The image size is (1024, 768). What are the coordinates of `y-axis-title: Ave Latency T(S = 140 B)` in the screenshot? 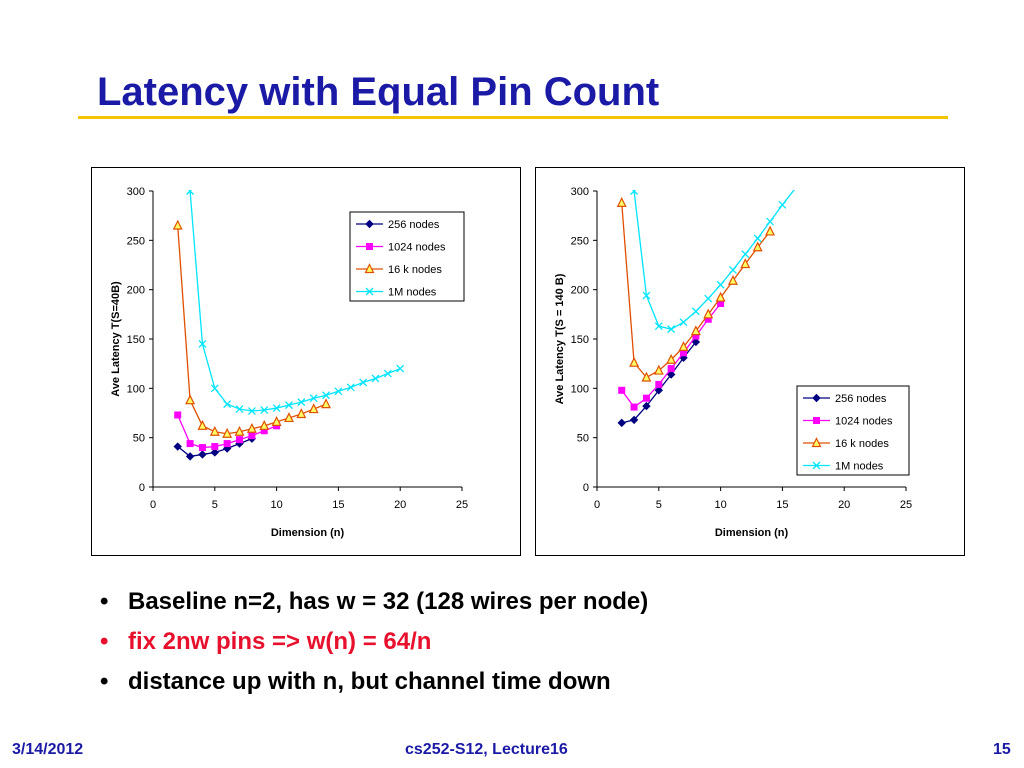 It's located at (560, 338).